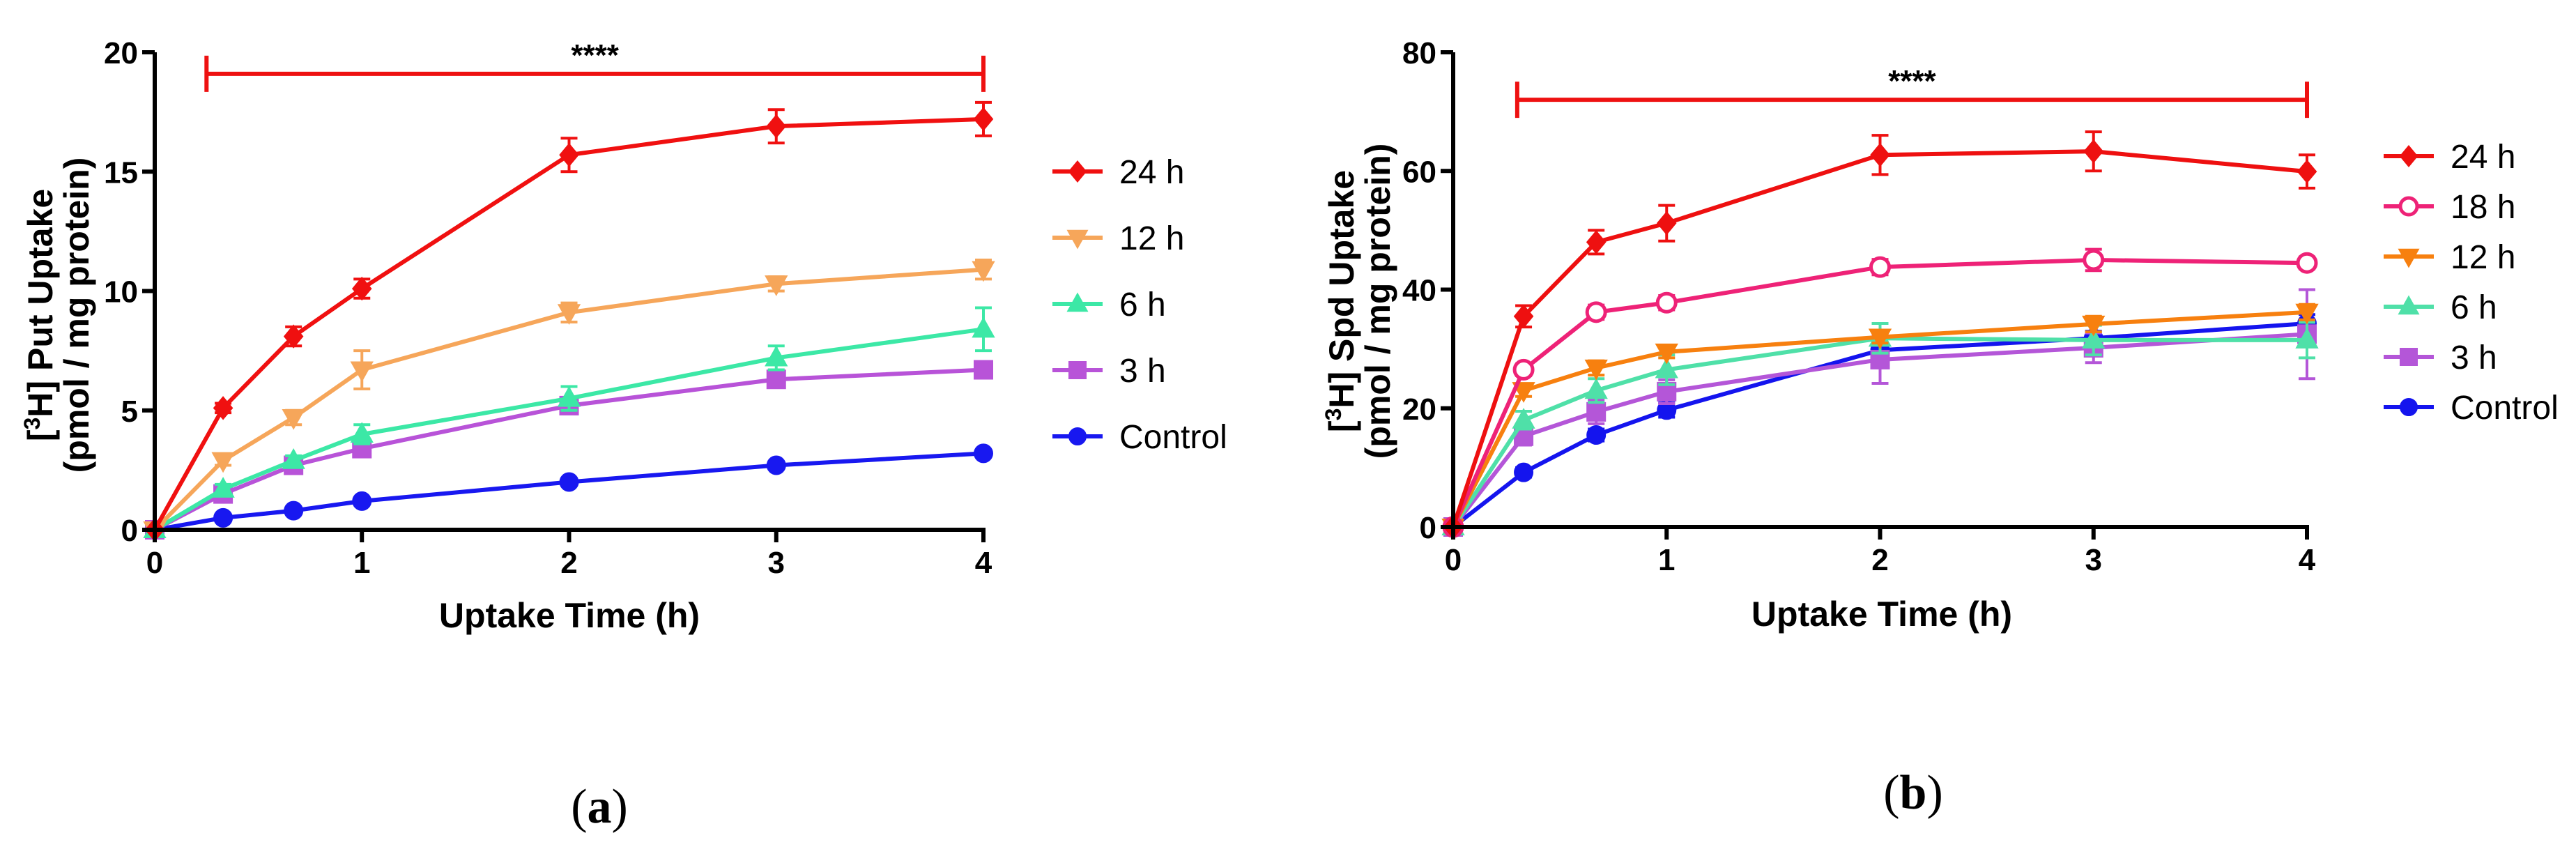 The image size is (2576, 856). I want to click on y-tick-label-0: 0, so click(129, 531).